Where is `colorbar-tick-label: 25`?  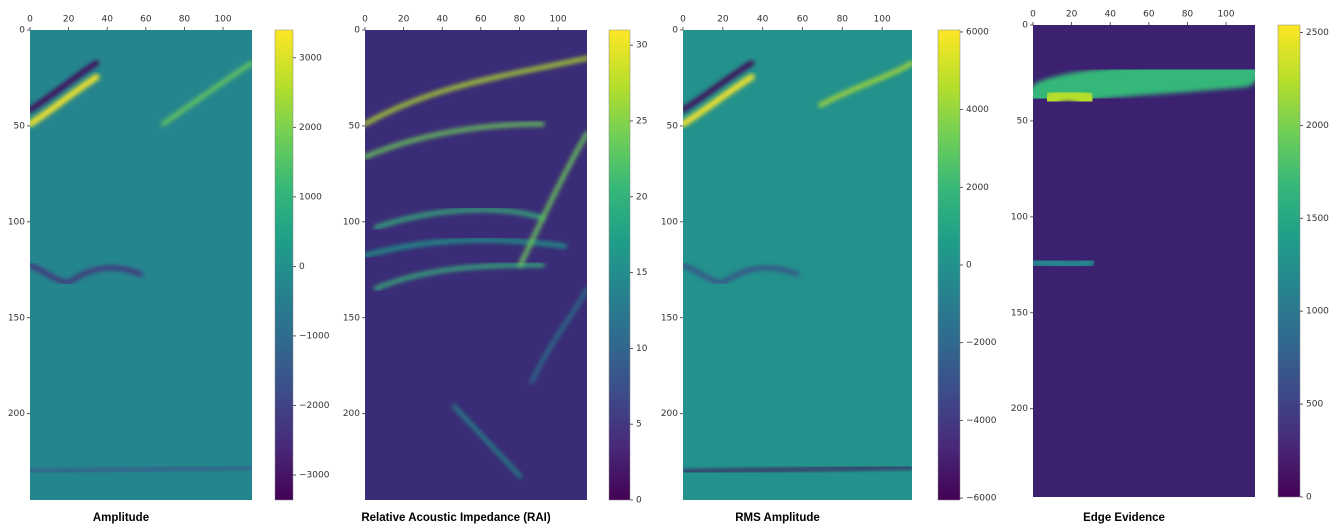 colorbar-tick-label: 25 is located at coordinates (641, 121).